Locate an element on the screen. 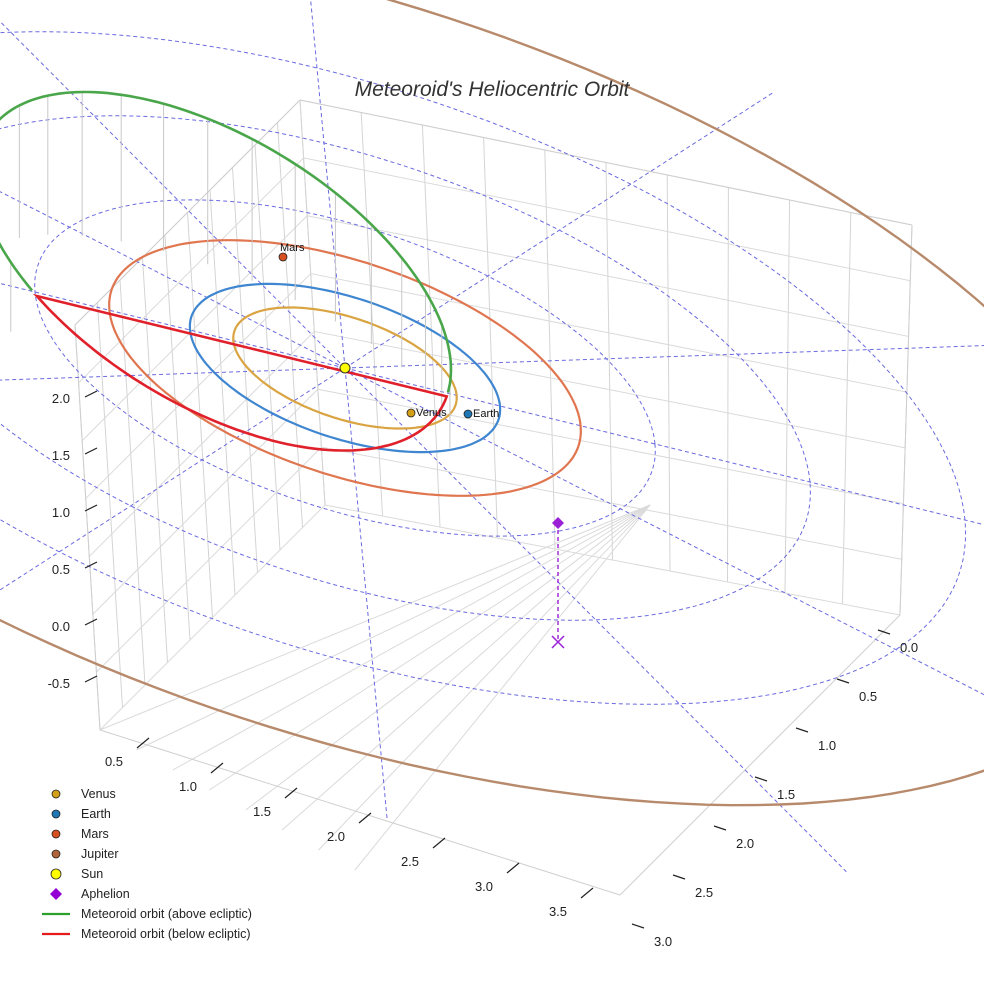 Image resolution: width=984 pixels, height=984 pixels. legend-aphelion-label: Aphelion is located at coordinates (105, 894).